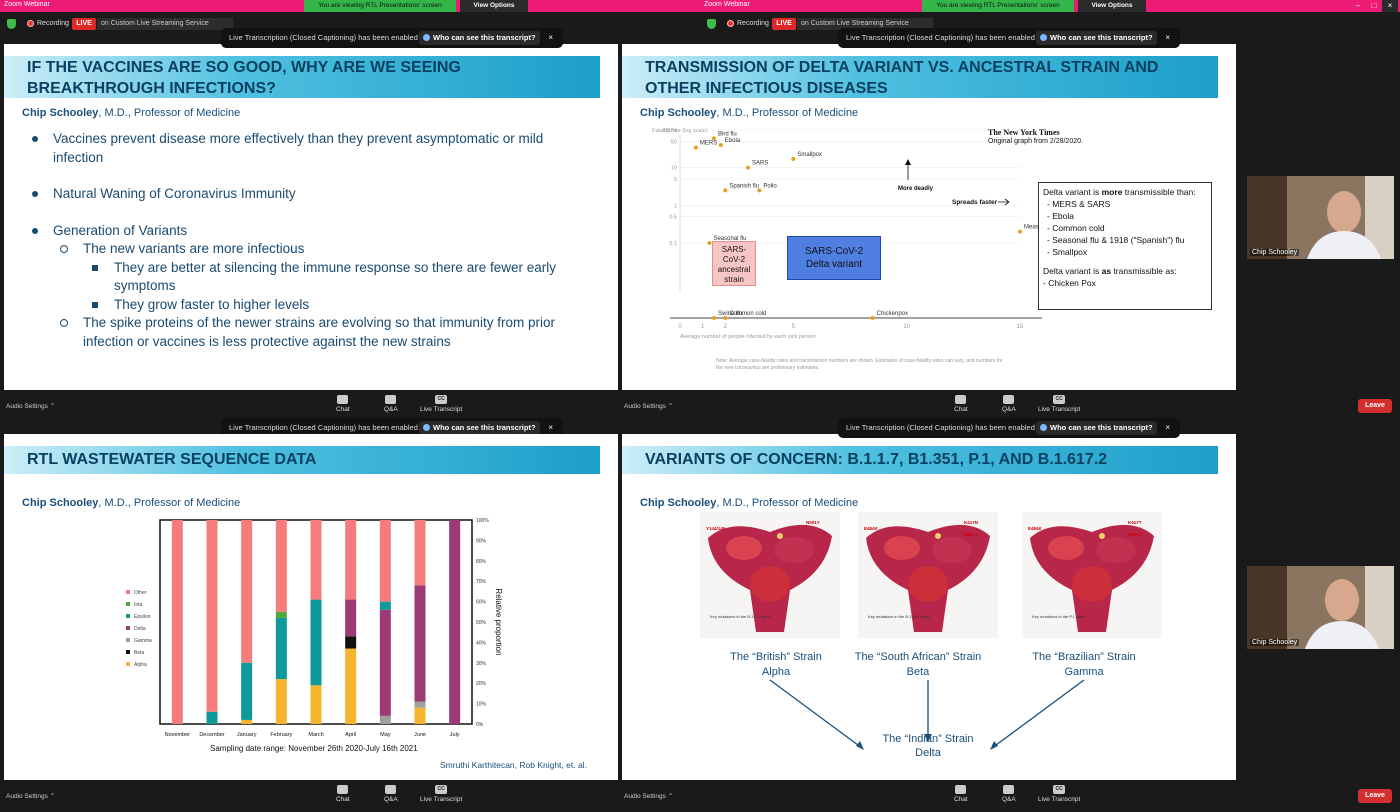 This screenshot has width=1400, height=812. I want to click on qa-icon, so click(391, 399).